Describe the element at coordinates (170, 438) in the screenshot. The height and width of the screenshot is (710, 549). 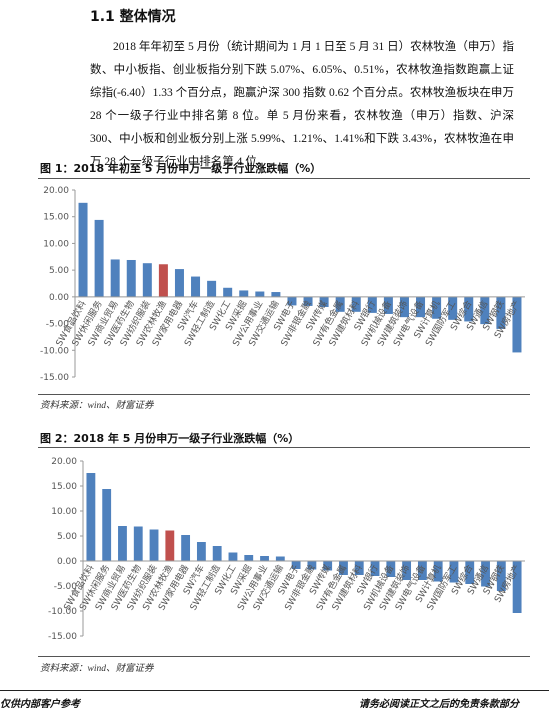
I see `figure-title: 图 2：2018 年 5 月份申万一级子行业涨跌幅（%）` at that location.